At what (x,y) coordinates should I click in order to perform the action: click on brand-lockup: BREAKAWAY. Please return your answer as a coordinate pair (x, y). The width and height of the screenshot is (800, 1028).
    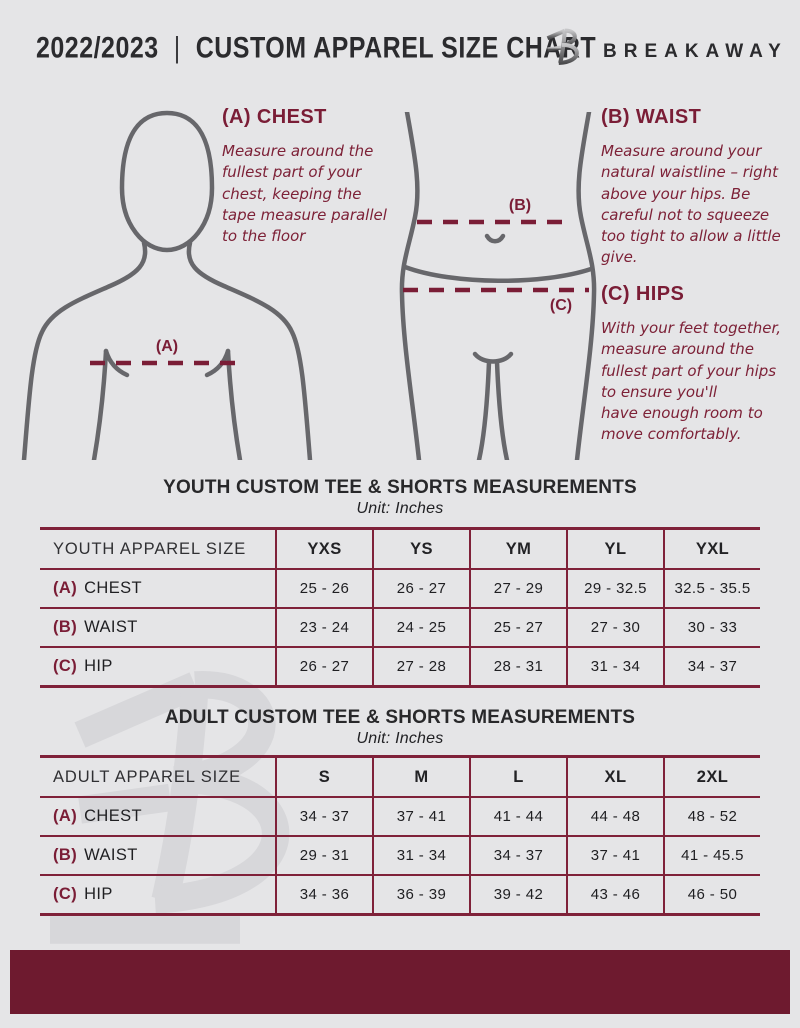
    Looking at the image, I should click on (664, 52).